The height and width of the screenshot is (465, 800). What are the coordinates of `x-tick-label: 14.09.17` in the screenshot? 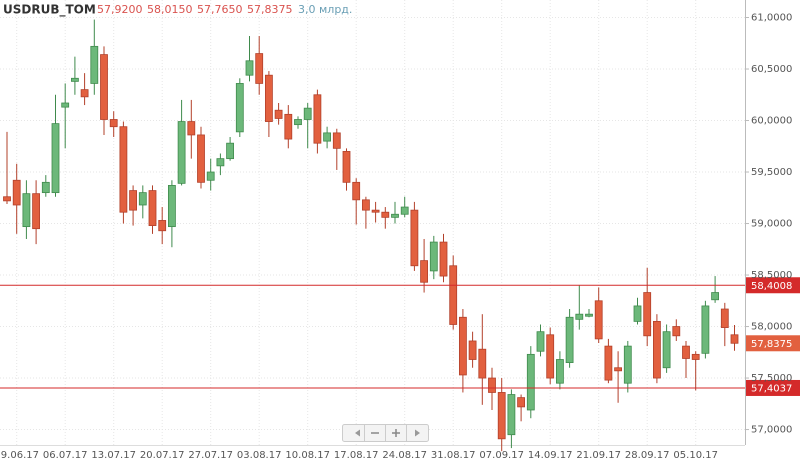 It's located at (550, 455).